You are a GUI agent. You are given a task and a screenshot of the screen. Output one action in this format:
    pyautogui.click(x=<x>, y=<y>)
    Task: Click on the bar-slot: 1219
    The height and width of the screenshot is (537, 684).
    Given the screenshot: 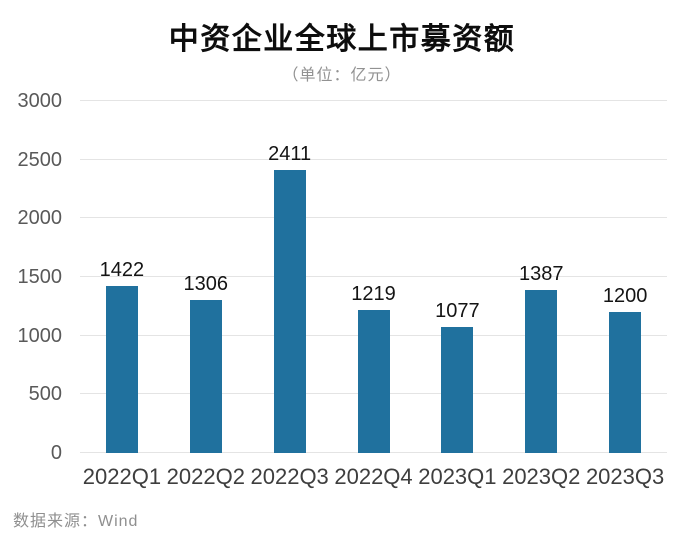 What is the action you would take?
    pyautogui.click(x=374, y=277)
    